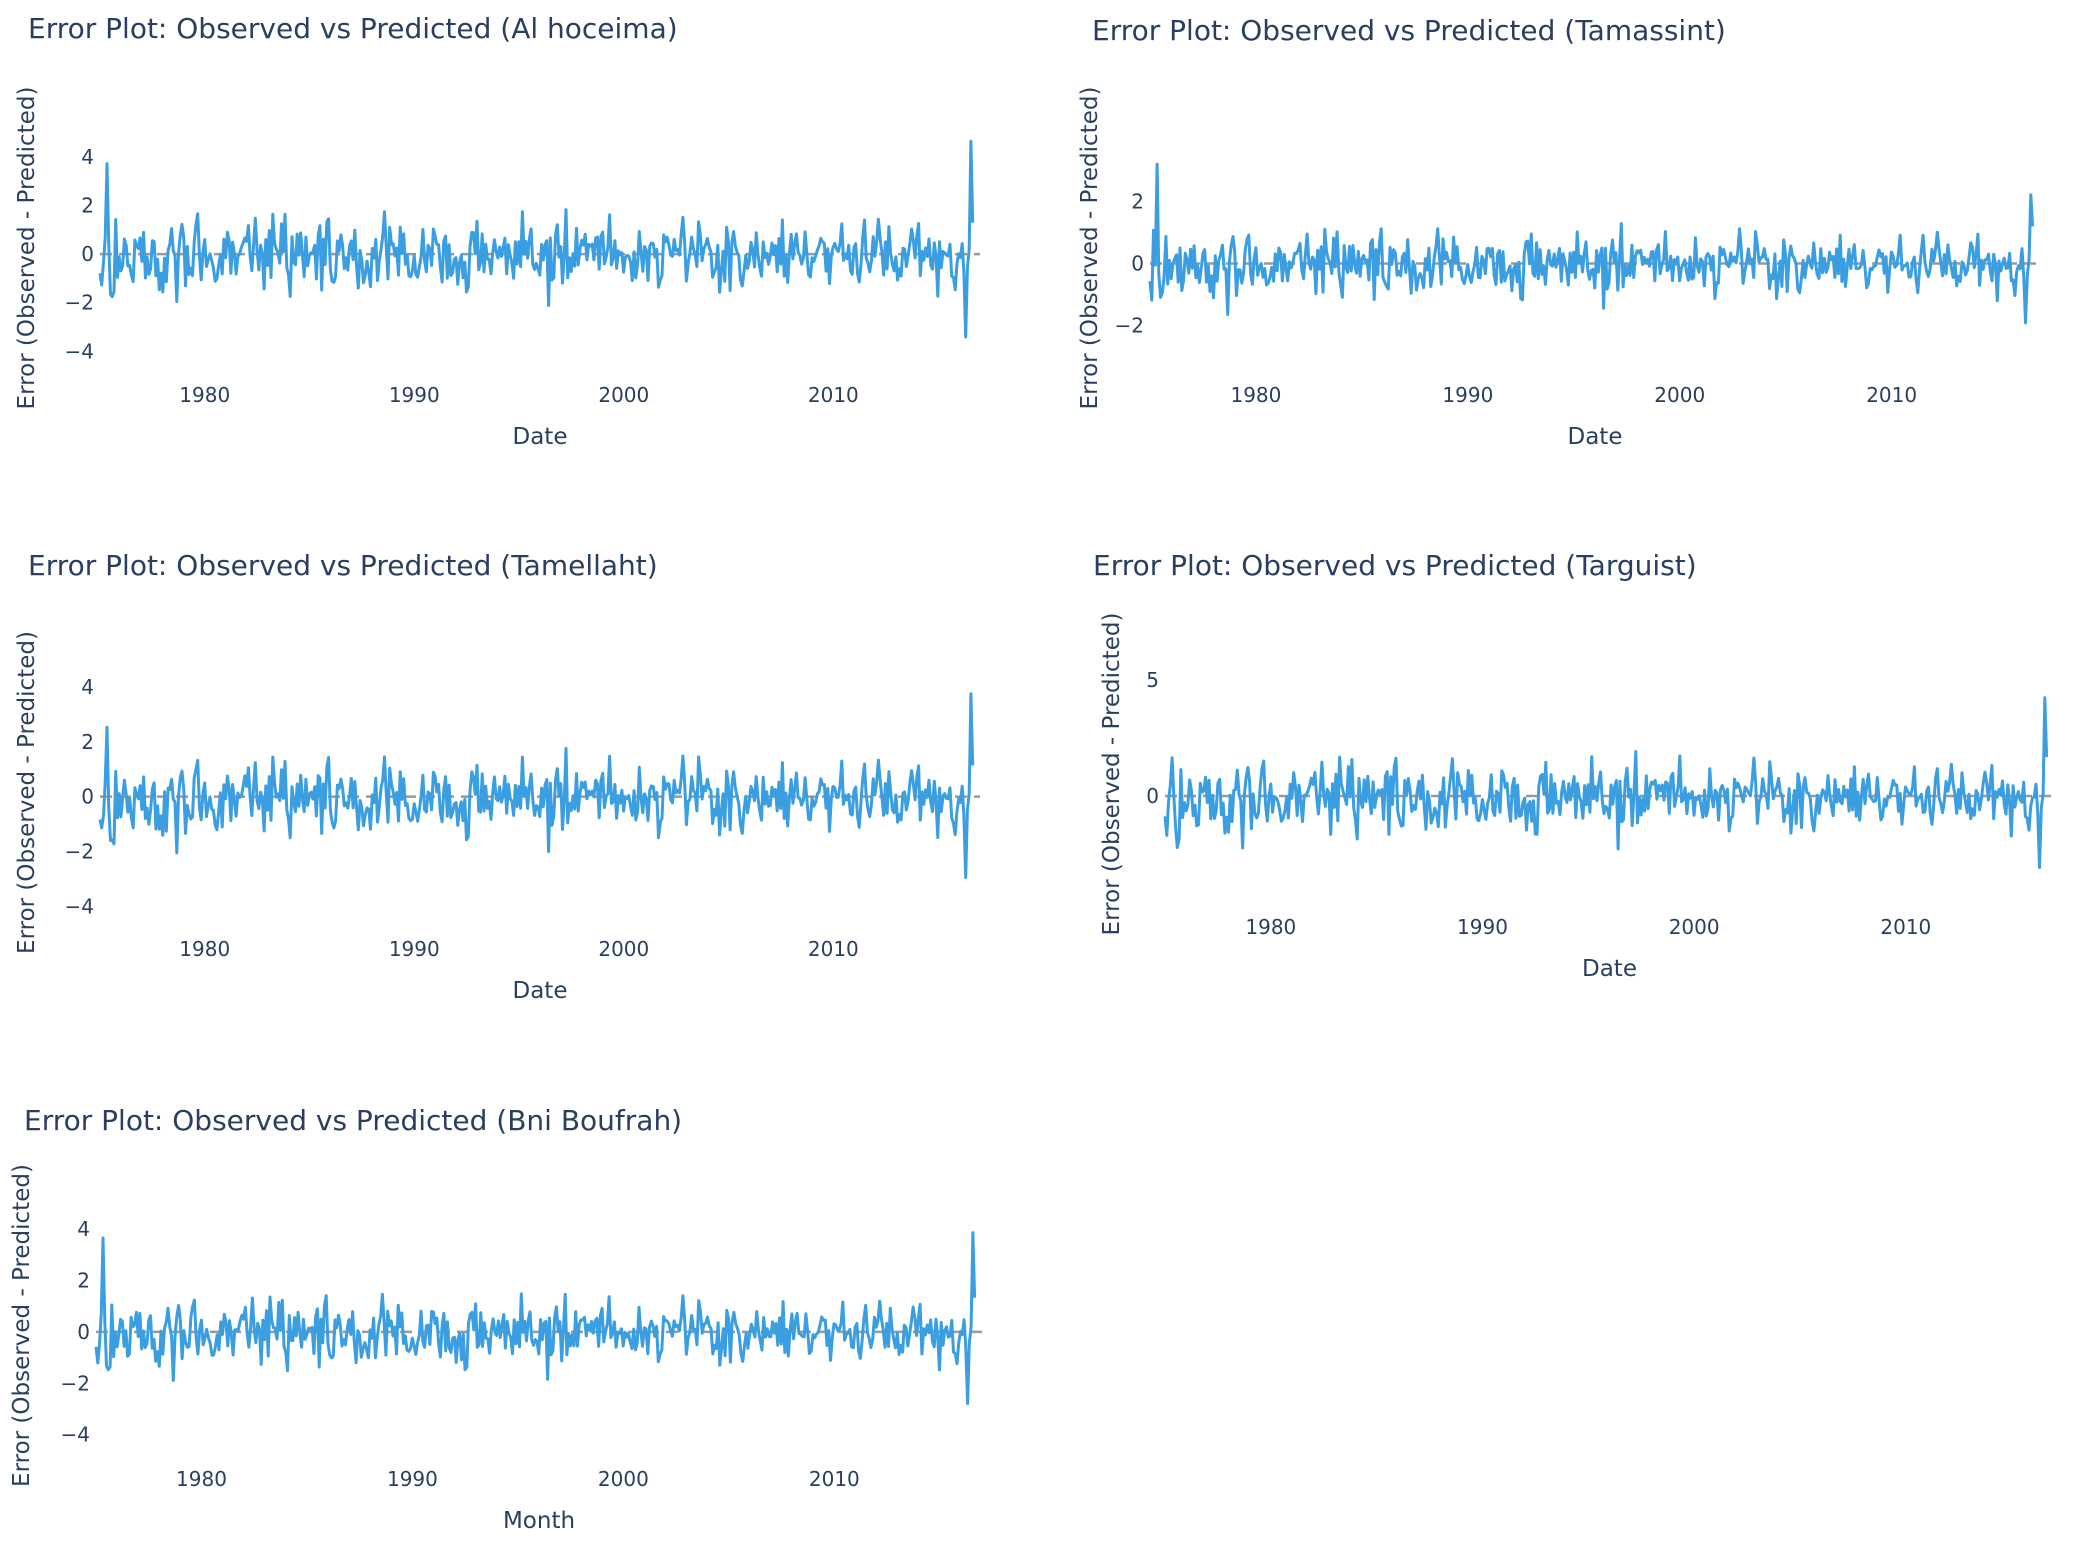 The height and width of the screenshot is (1556, 2082). Describe the element at coordinates (539, 1521) in the screenshot. I see `x-axis-label: Month` at that location.